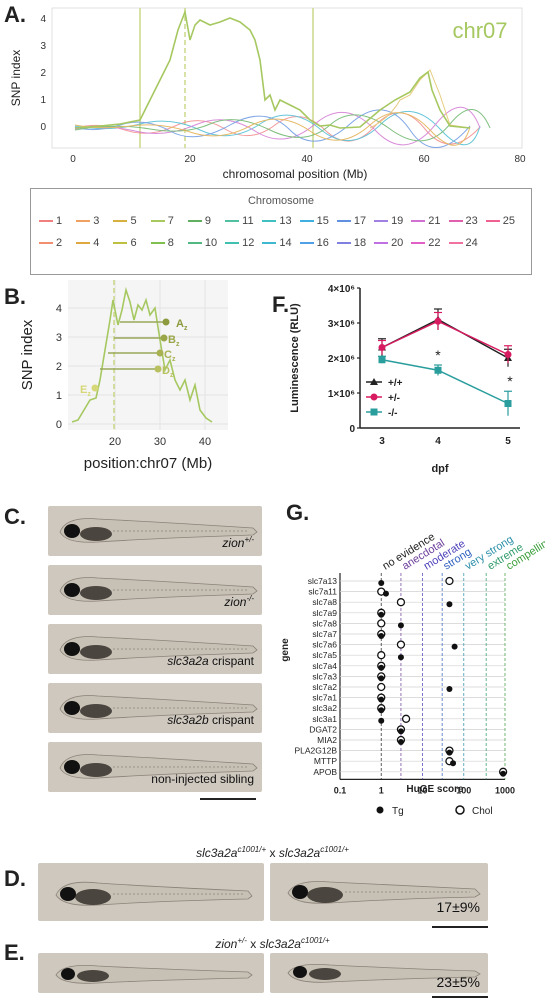 The image size is (545, 1000). I want to click on panel-d-percentage: 17±9%, so click(458, 907).